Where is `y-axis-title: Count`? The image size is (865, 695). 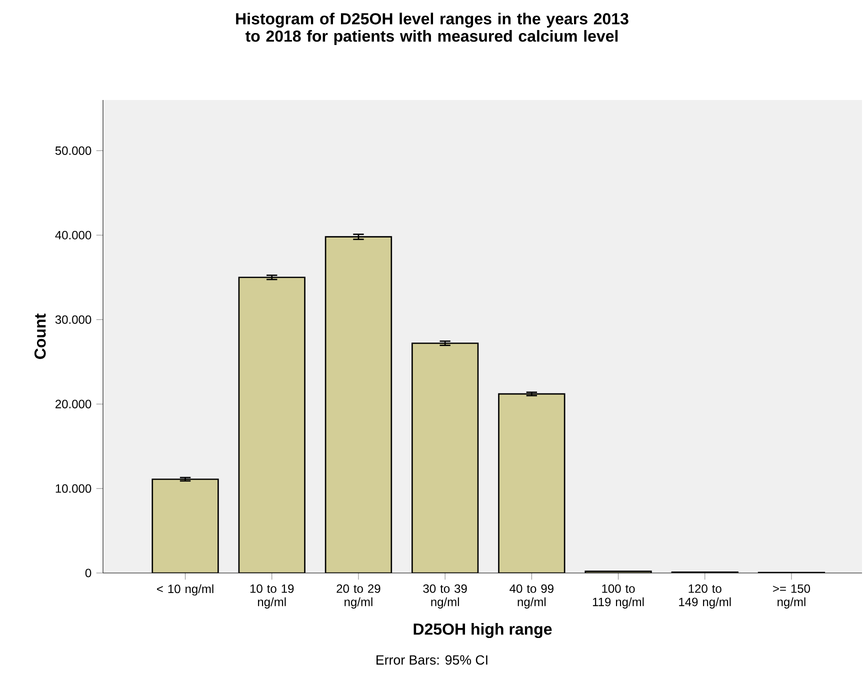
y-axis-title: Count is located at coordinates (40, 336).